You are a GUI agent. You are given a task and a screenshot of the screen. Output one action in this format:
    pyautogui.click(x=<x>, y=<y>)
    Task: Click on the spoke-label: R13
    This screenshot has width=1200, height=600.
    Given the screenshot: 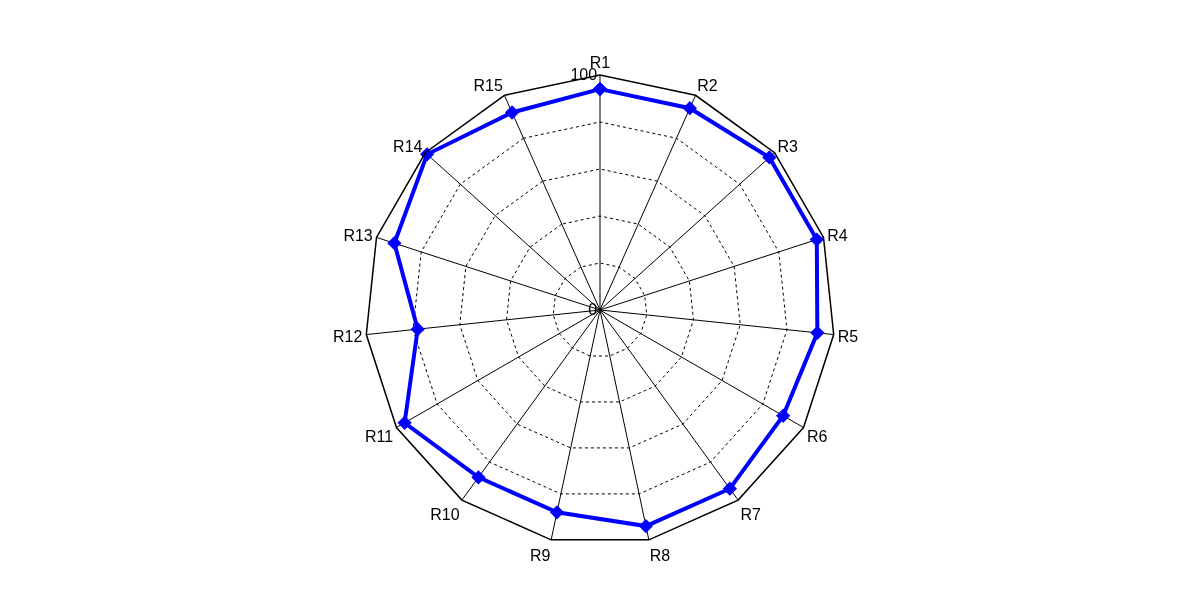 What is the action you would take?
    pyautogui.click(x=358, y=235)
    